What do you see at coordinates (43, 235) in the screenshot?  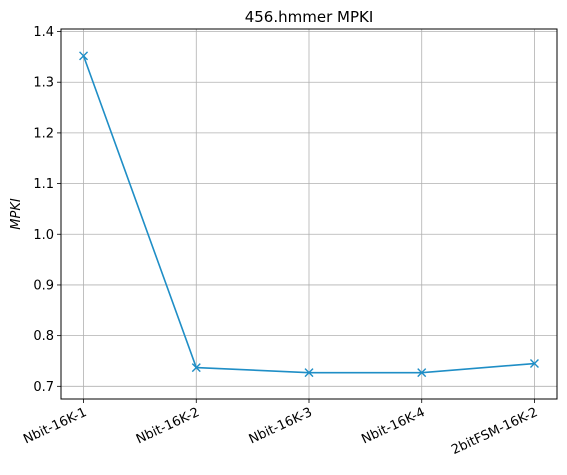 I see `y-tick-label: 1.0` at bounding box center [43, 235].